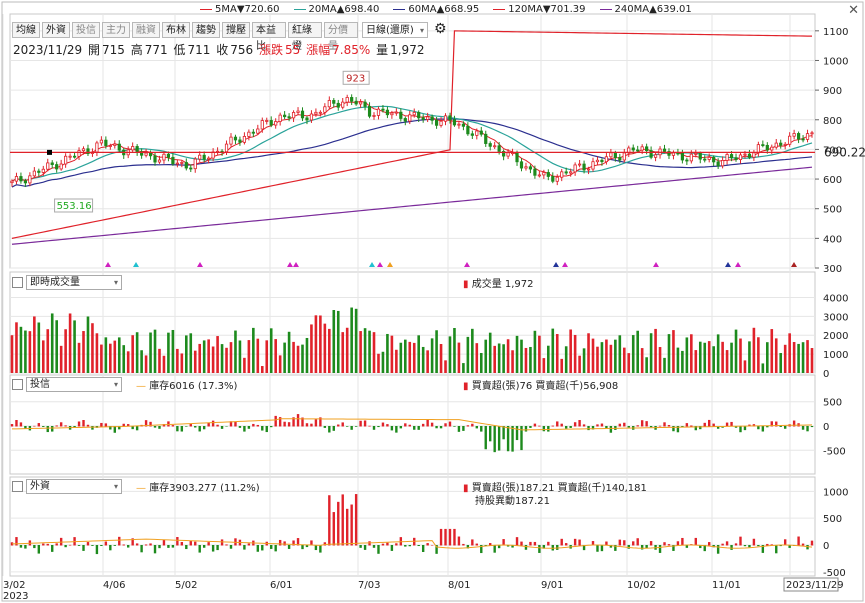 This screenshot has width=865, height=603. I want to click on toolbar-button-7: 撐壓, so click(236, 30).